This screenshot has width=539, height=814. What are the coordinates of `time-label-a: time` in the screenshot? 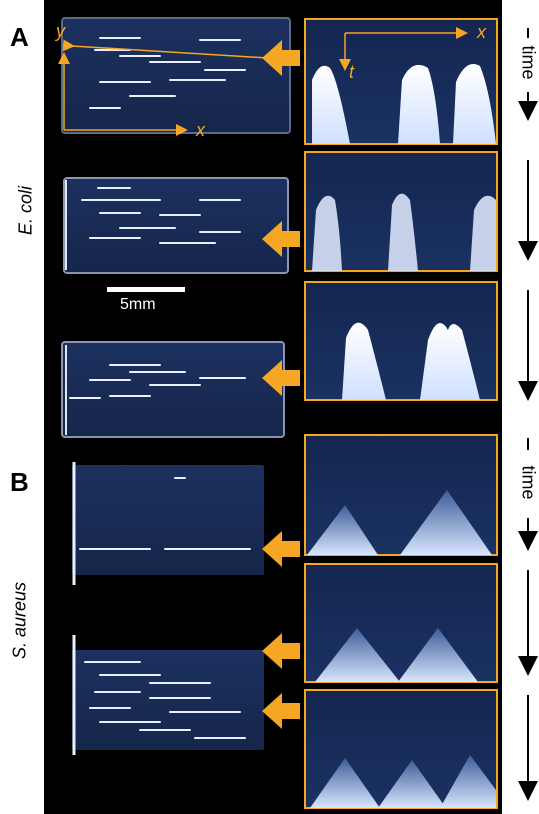 It's located at (528, 62).